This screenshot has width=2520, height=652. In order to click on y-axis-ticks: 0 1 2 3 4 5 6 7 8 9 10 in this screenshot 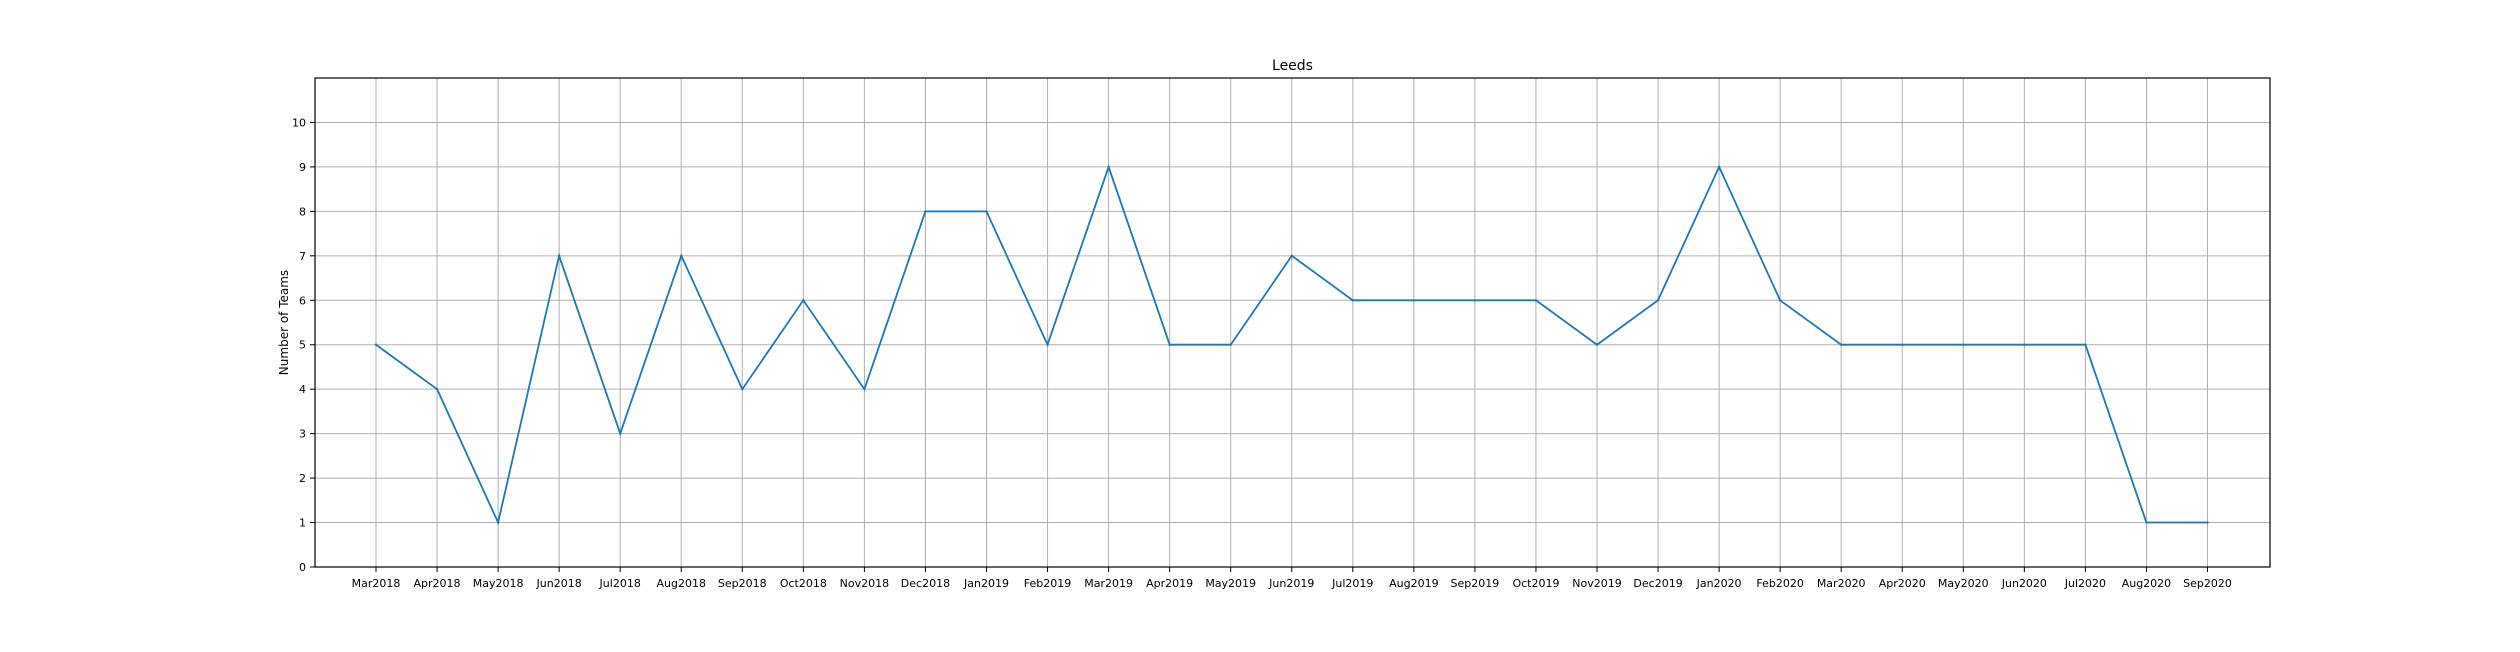, I will do `click(303, 345)`.